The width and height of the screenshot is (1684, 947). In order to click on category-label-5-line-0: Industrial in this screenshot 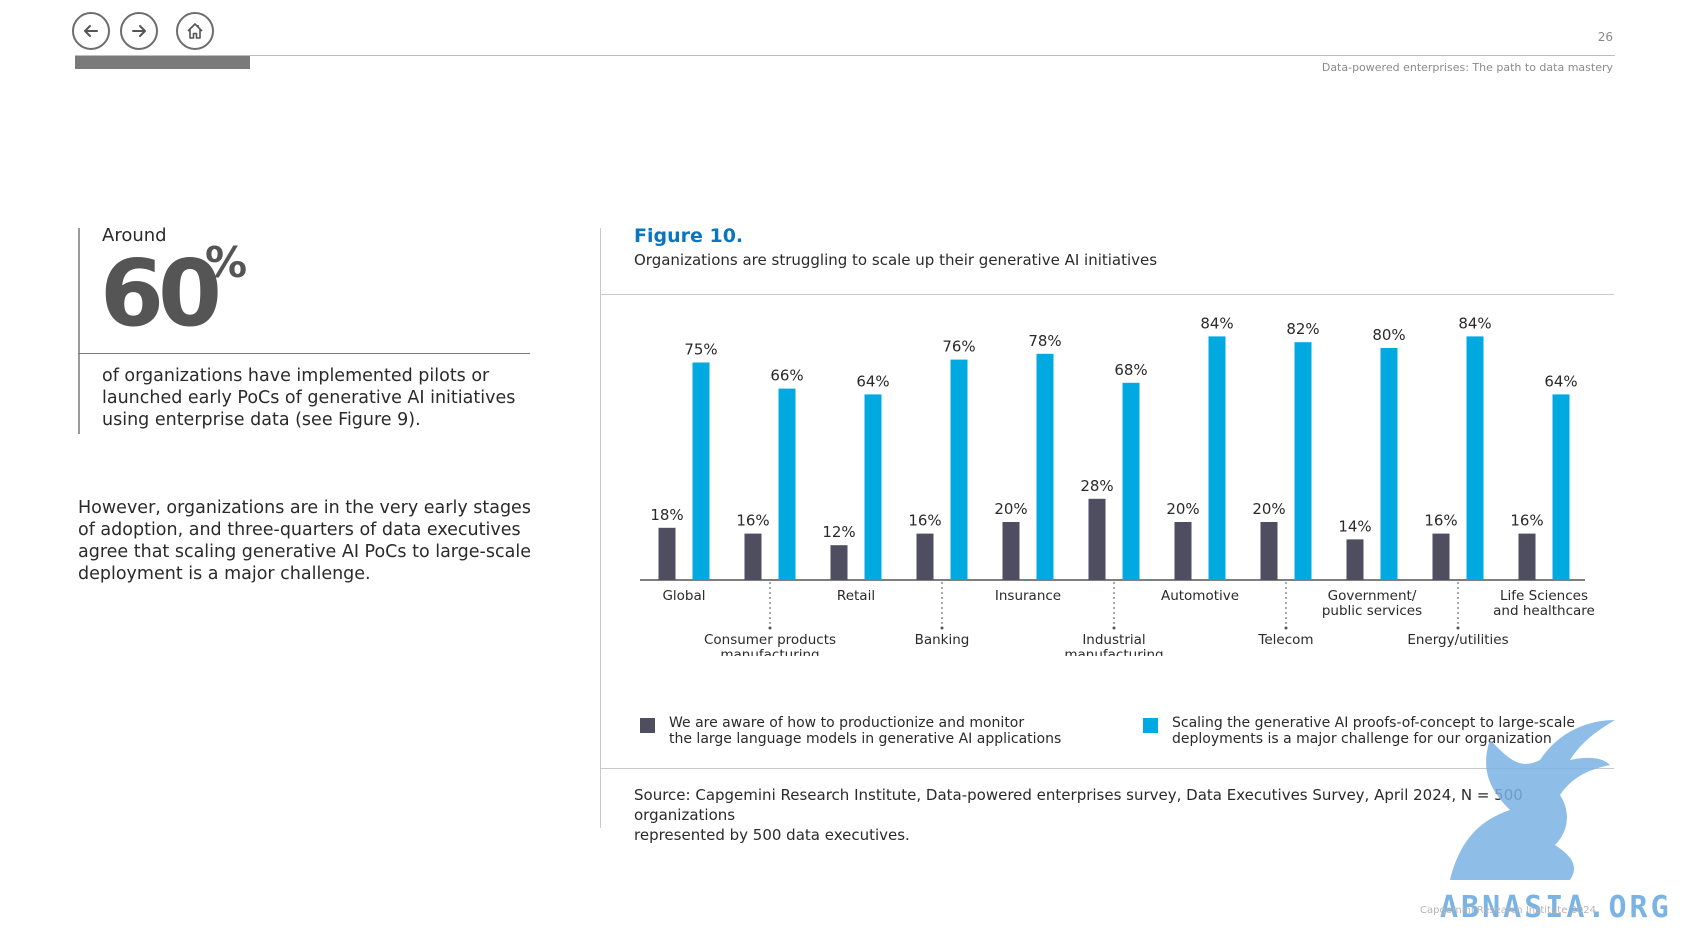, I will do `click(1113, 640)`.